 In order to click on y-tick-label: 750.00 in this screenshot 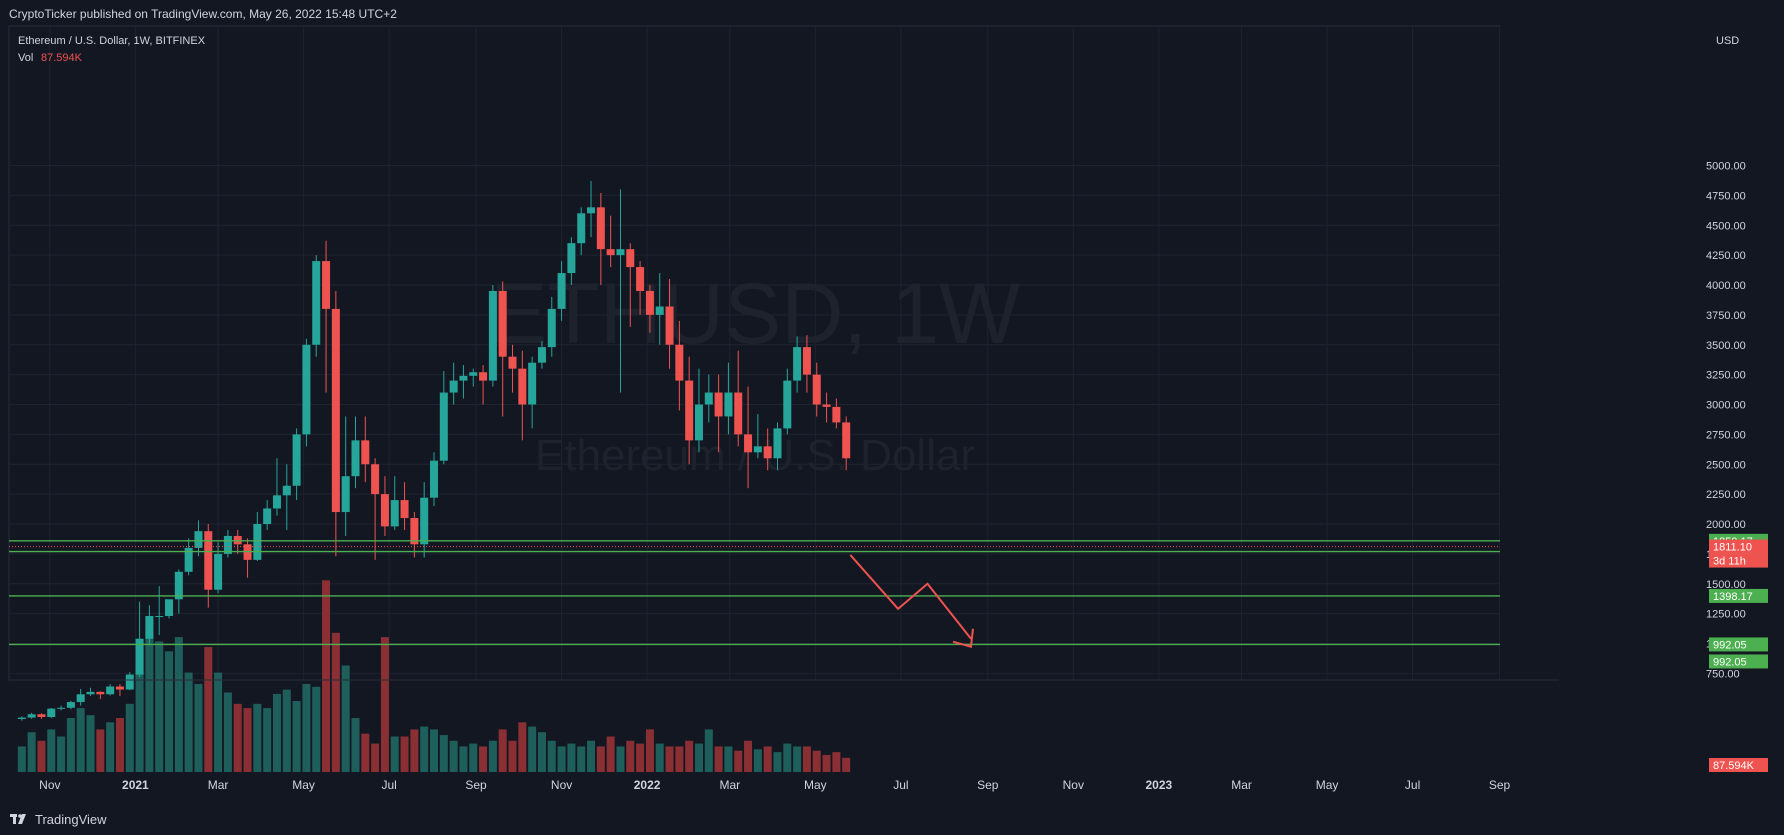, I will do `click(1723, 674)`.